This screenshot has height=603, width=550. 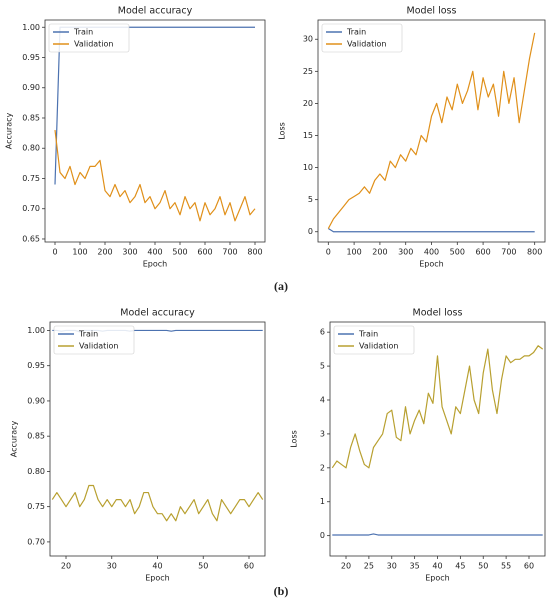 I want to click on y-tick-label: 3, so click(x=322, y=433).